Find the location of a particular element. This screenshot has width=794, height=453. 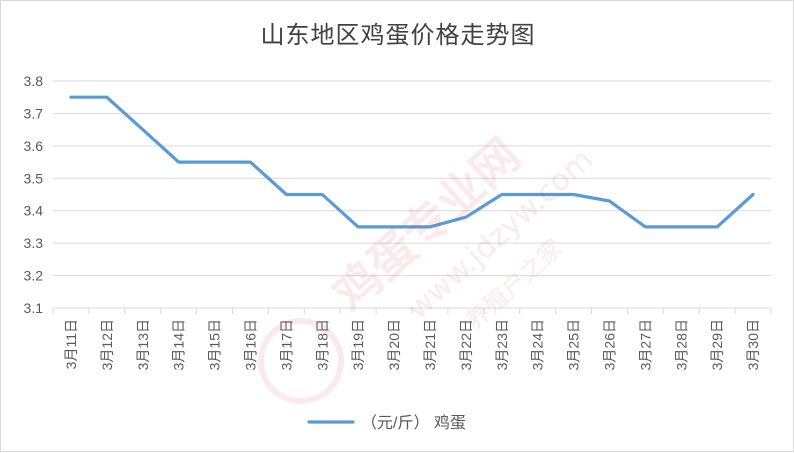

x-tick-label: 3月27日 is located at coordinates (645, 344).